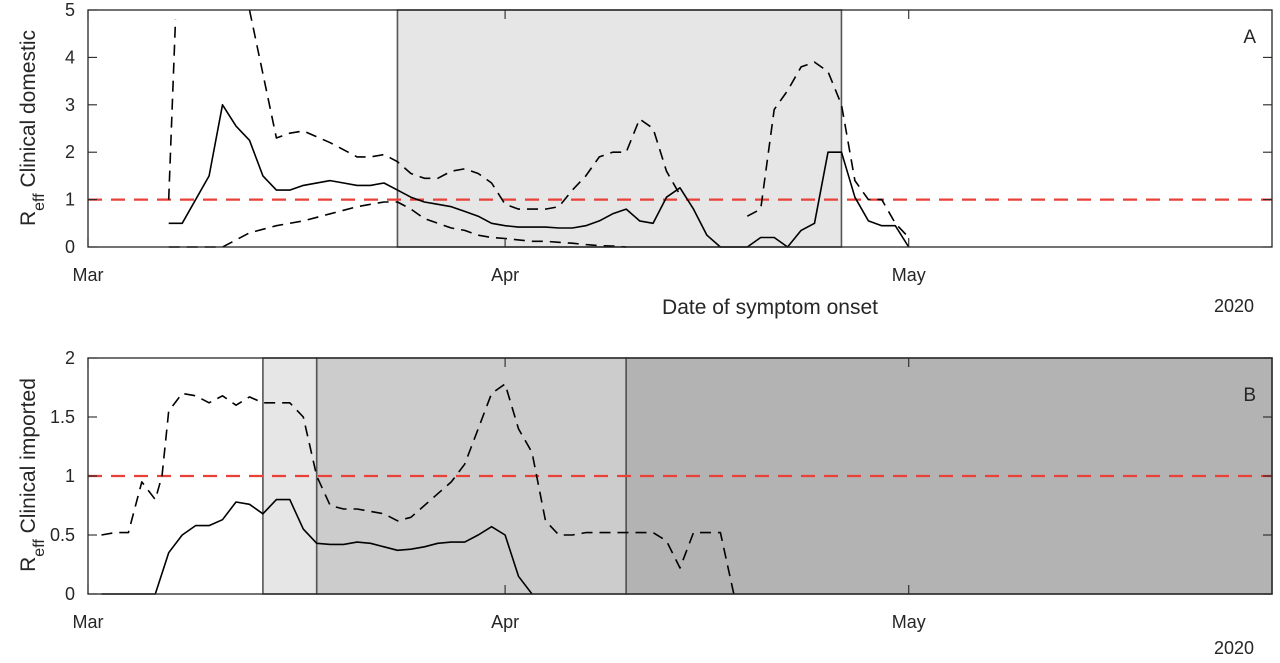 This screenshot has height=663, width=1280. I want to click on panel-letter: B, so click(1249, 395).